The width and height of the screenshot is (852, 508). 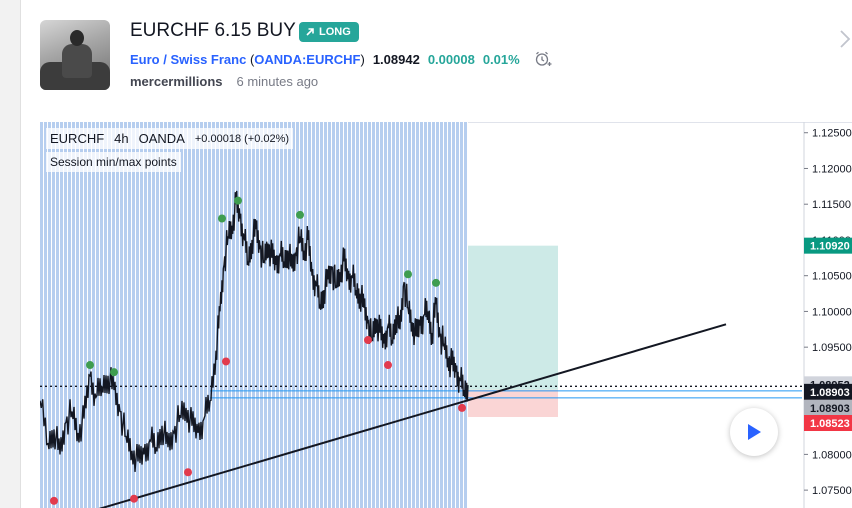 I want to click on price-tick-label: 1.08000, so click(x=832, y=455).